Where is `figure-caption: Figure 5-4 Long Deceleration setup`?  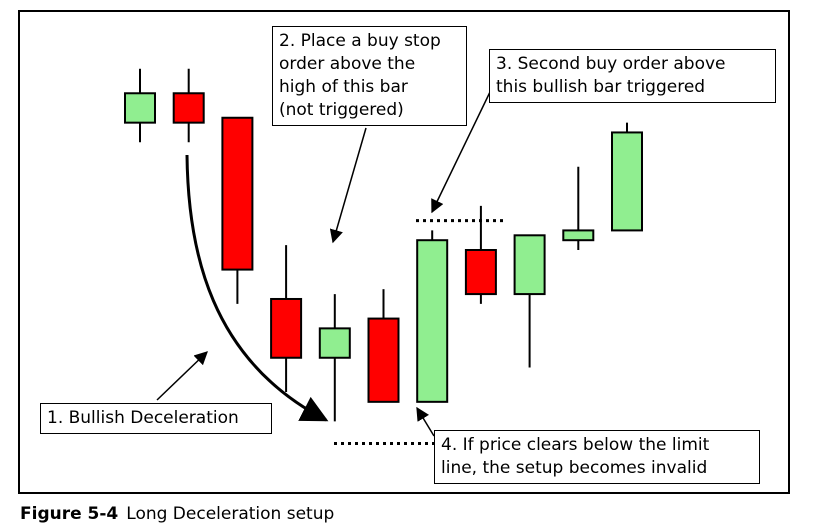
figure-caption: Figure 5-4 Long Deceleration setup is located at coordinates (177, 514).